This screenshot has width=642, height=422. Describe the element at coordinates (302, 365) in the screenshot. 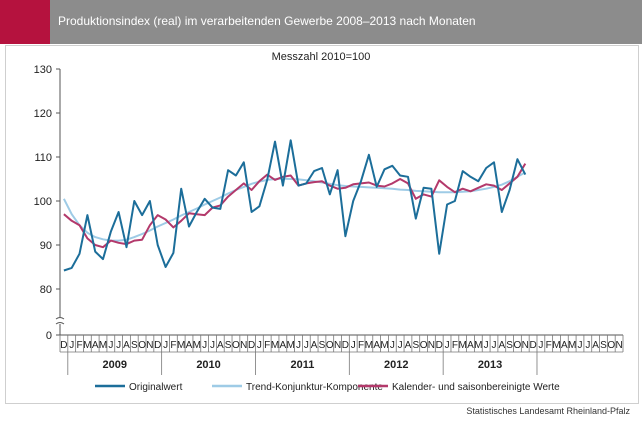

I see `year-label: 2011` at that location.